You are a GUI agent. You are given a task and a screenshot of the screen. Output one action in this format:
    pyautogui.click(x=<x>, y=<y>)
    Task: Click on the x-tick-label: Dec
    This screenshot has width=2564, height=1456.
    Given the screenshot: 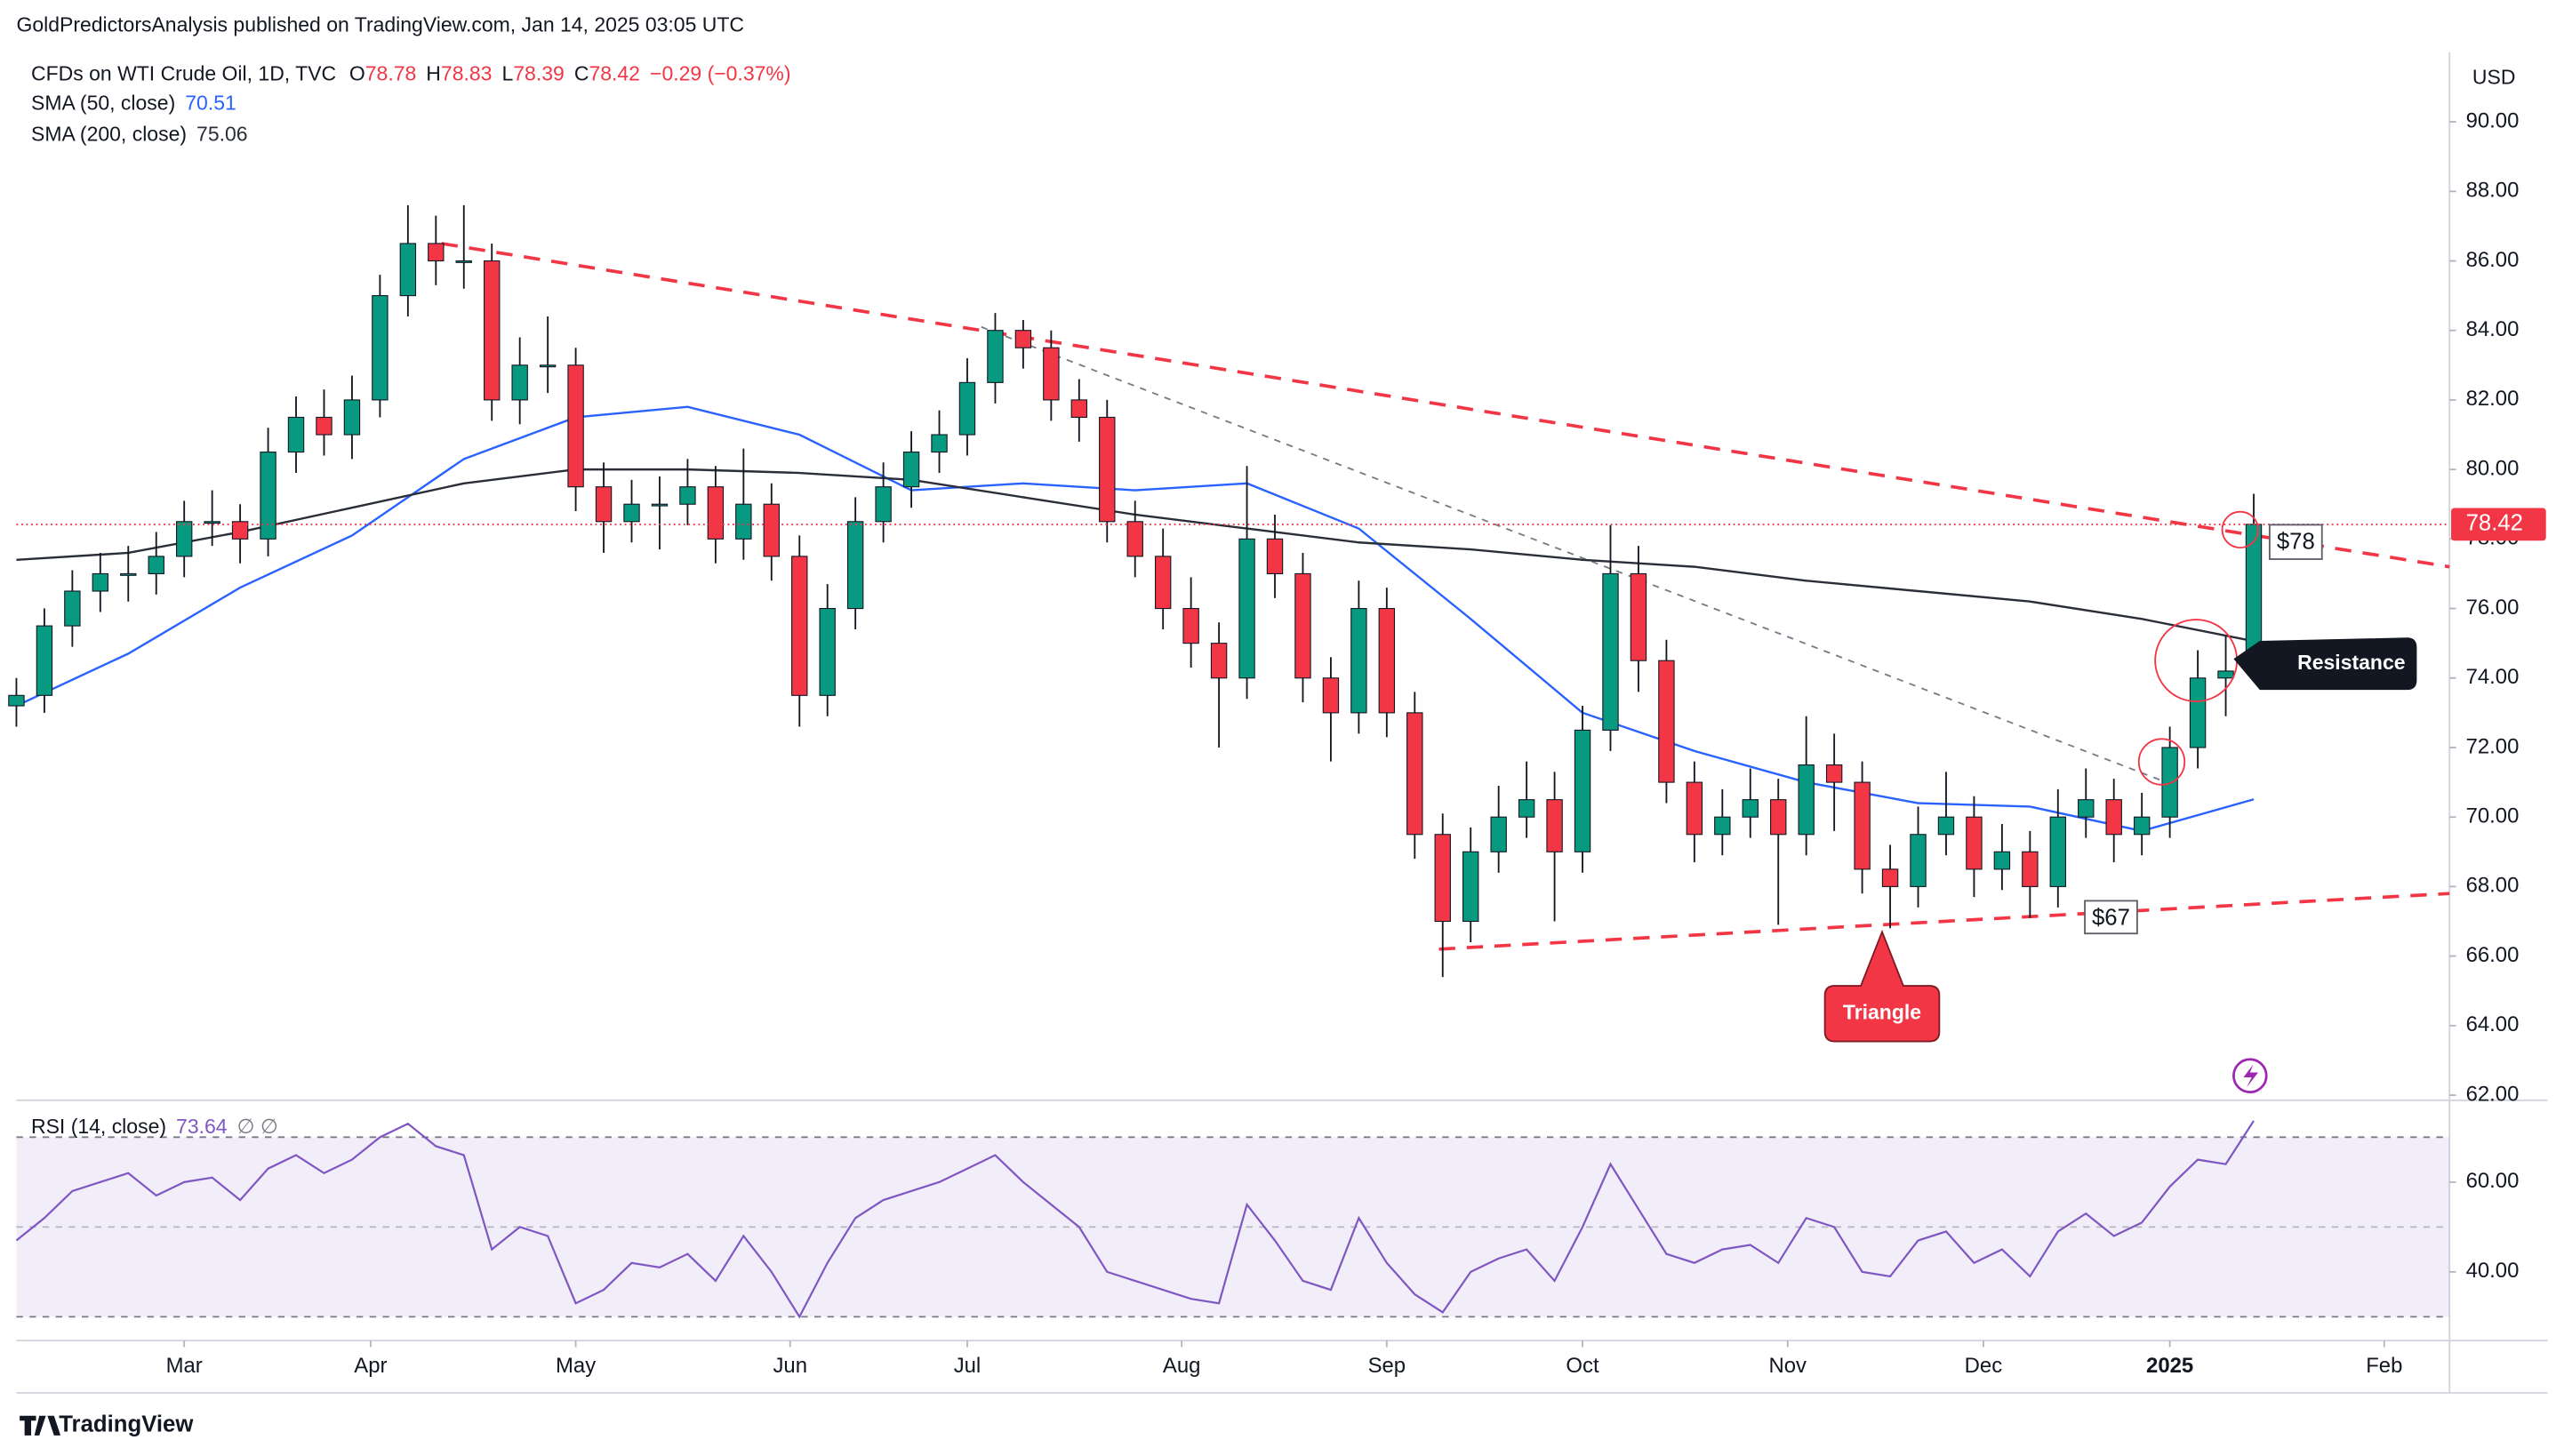 What is the action you would take?
    pyautogui.click(x=1984, y=1366)
    